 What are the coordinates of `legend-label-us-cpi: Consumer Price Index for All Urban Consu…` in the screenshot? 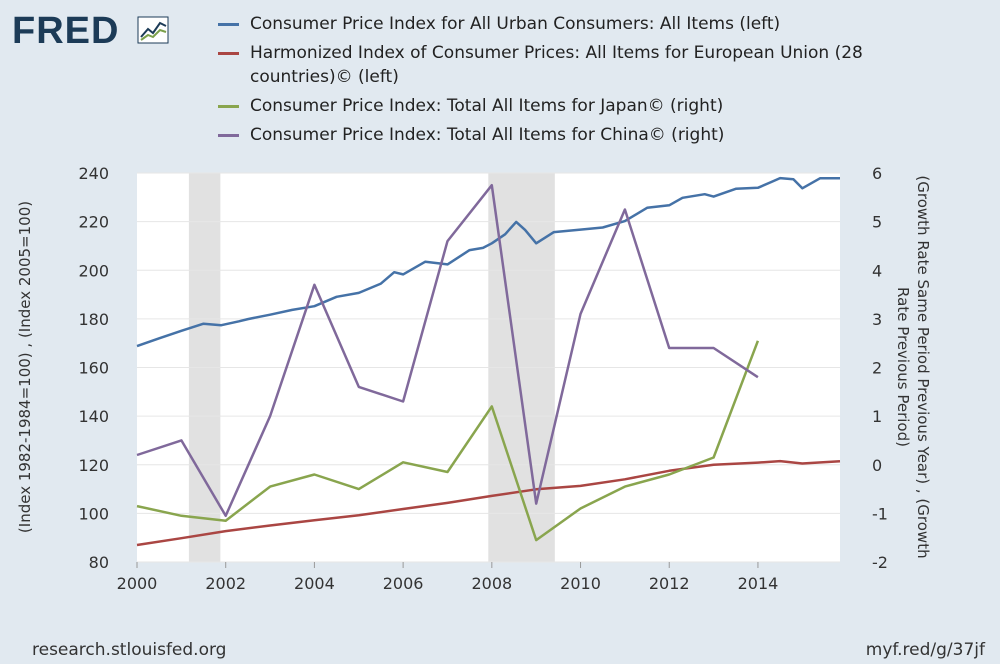 It's located at (515, 24).